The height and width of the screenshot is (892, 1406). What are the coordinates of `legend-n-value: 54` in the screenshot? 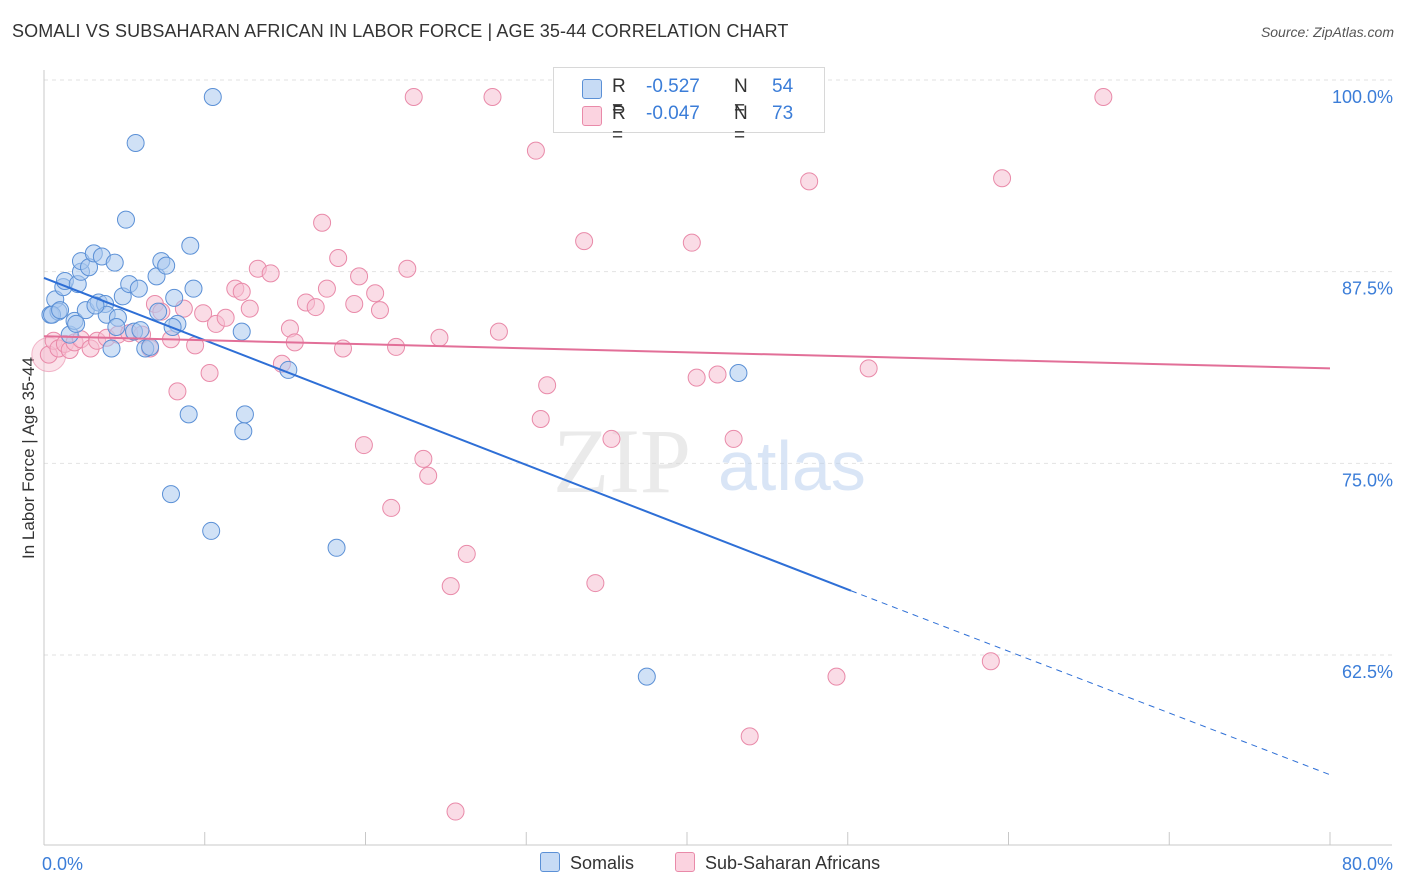 It's located at (783, 86).